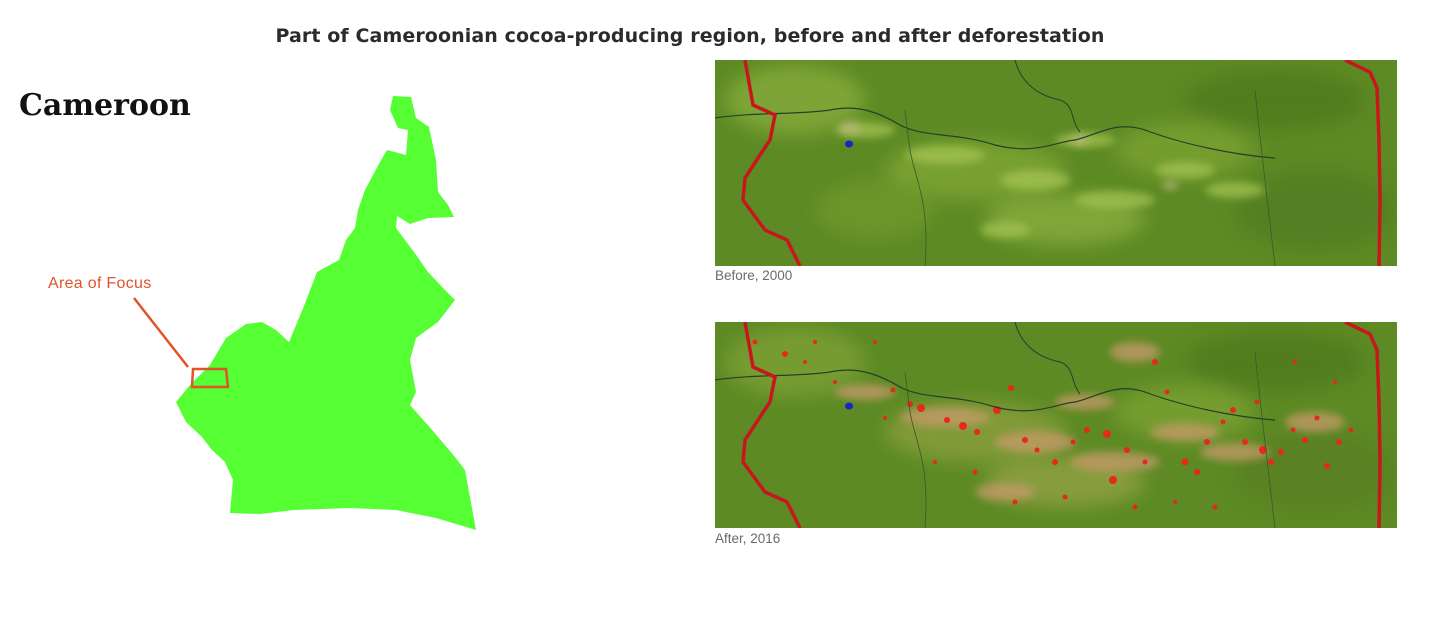 The image size is (1447, 626). Describe the element at coordinates (326, 313) in the screenshot. I see `cameroon-land-shape` at that location.